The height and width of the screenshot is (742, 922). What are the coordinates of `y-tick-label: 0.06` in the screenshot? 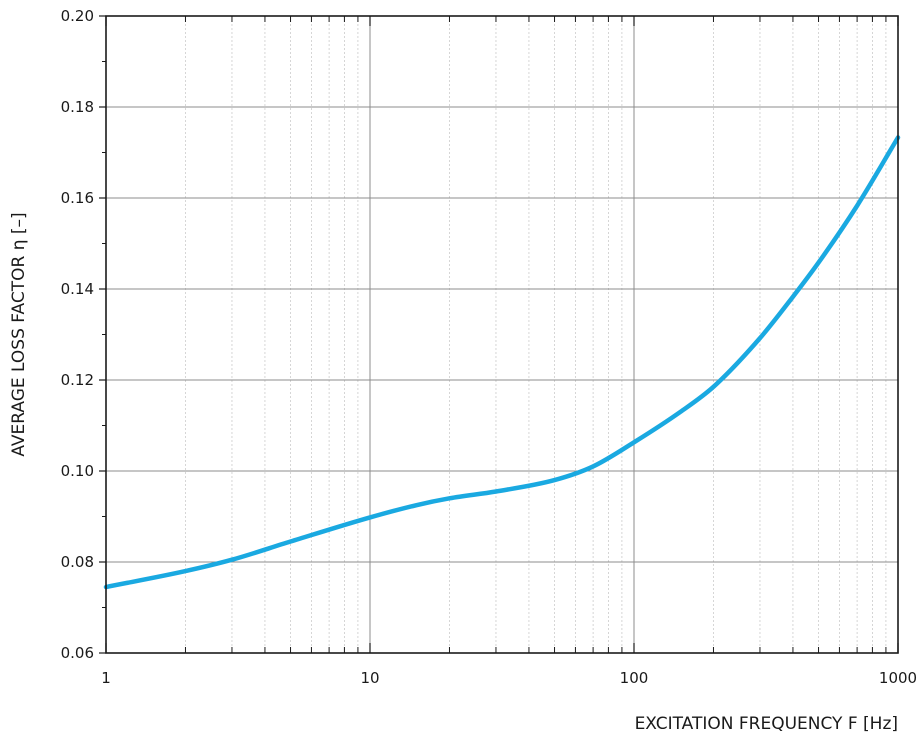 It's located at (77, 653).